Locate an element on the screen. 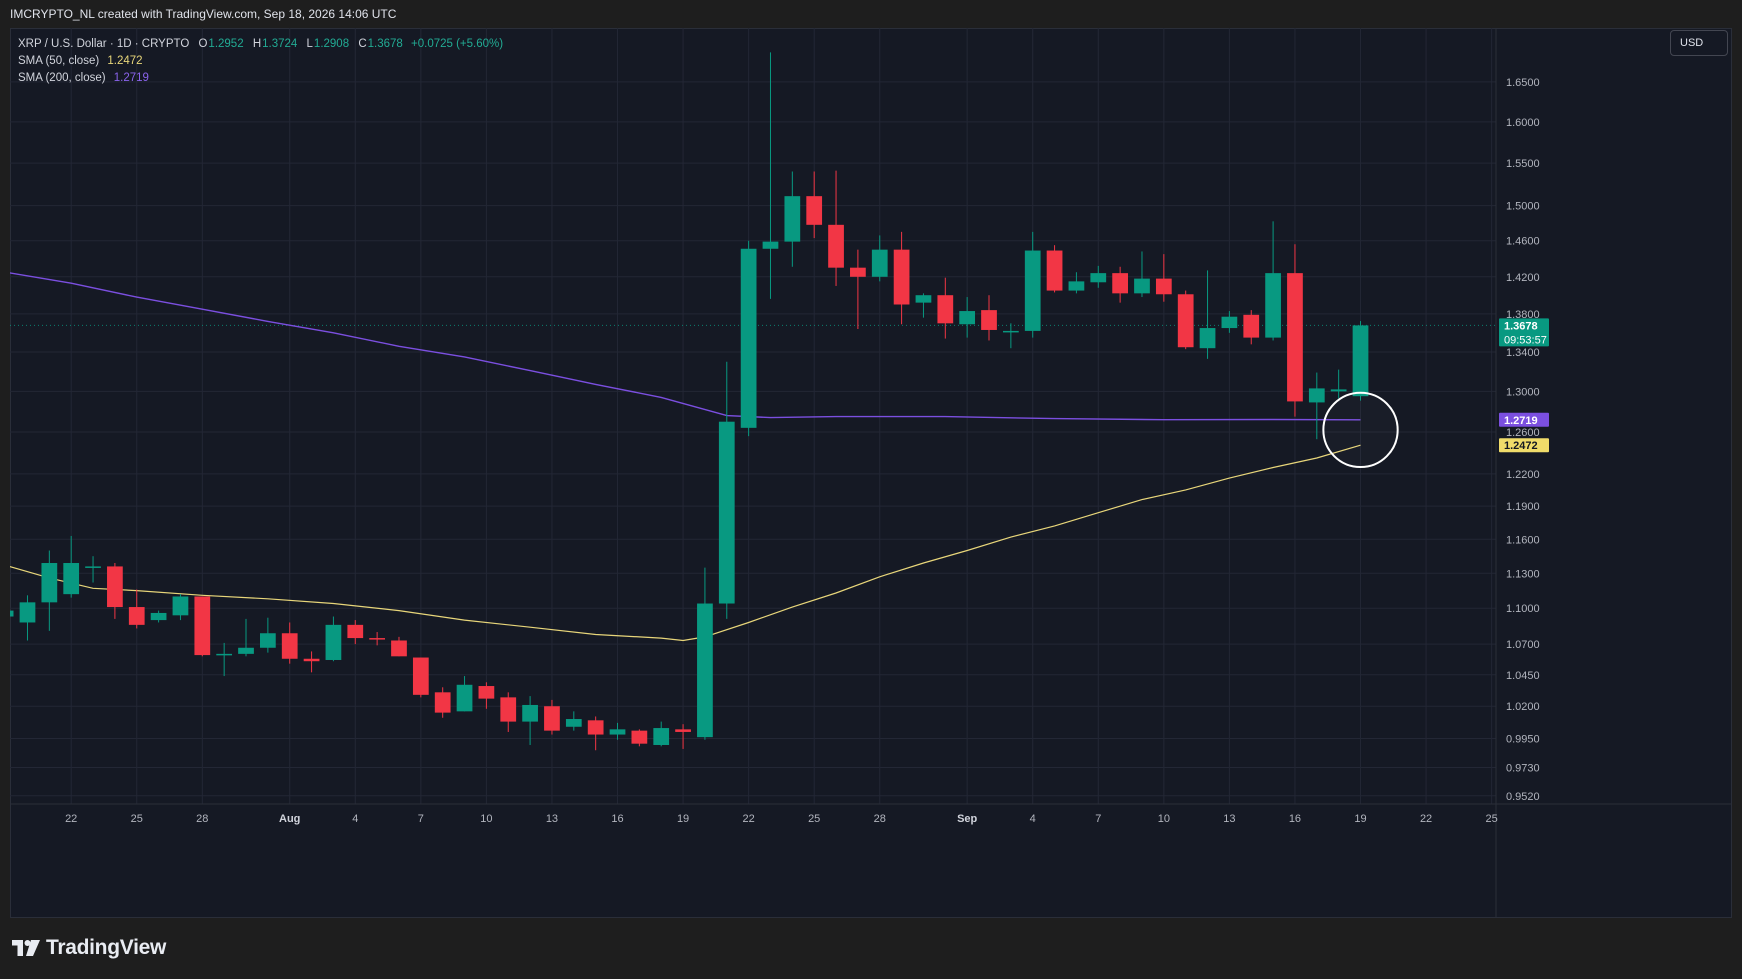 The height and width of the screenshot is (979, 1742). sma200-line is located at coordinates (685, 346).